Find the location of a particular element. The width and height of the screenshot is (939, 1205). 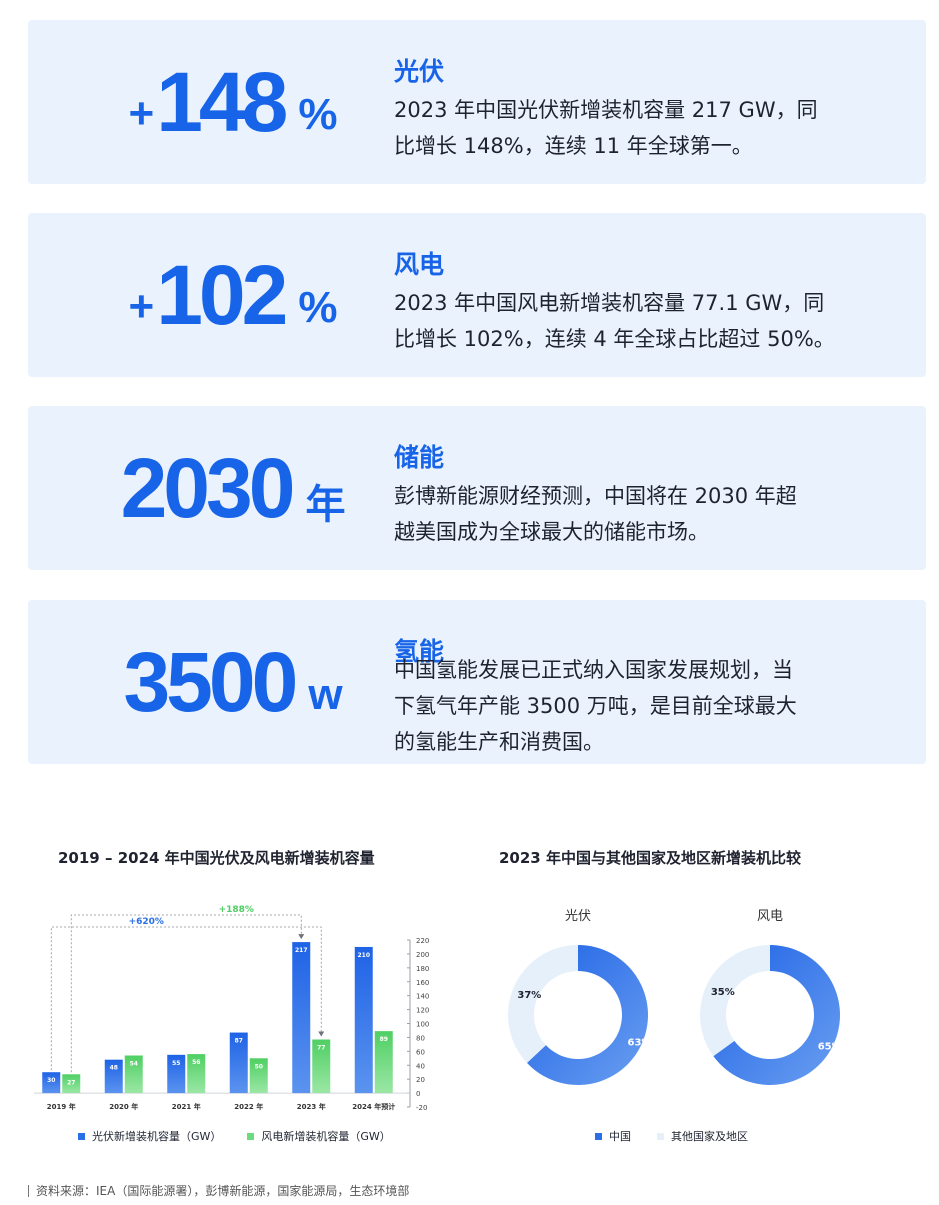

legend-item-other: 其他国家及地区 is located at coordinates (702, 1136).